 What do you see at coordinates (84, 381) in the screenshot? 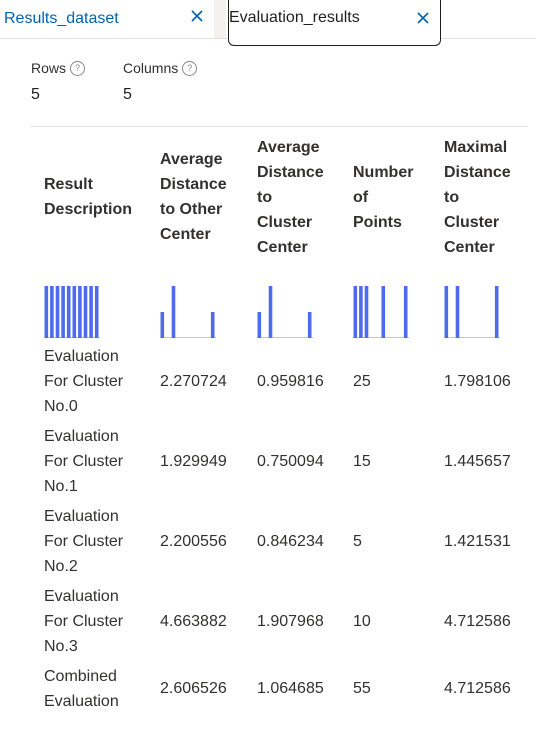
I see `table-cell-description: Evaluation For Cluster No.0` at bounding box center [84, 381].